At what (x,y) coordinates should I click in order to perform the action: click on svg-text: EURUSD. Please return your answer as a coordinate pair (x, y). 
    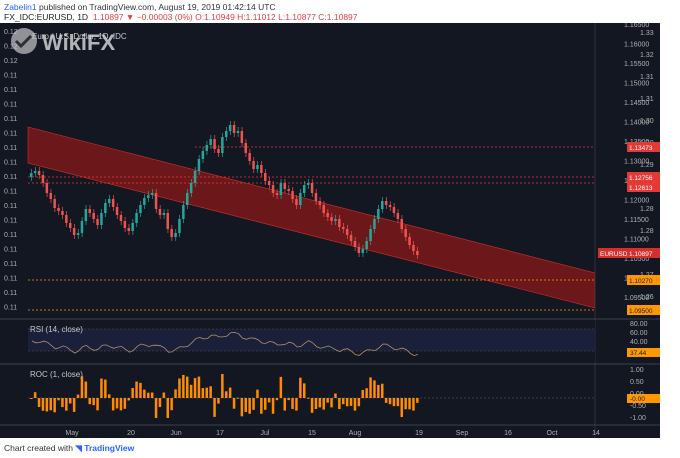
    Looking at the image, I should click on (614, 254).